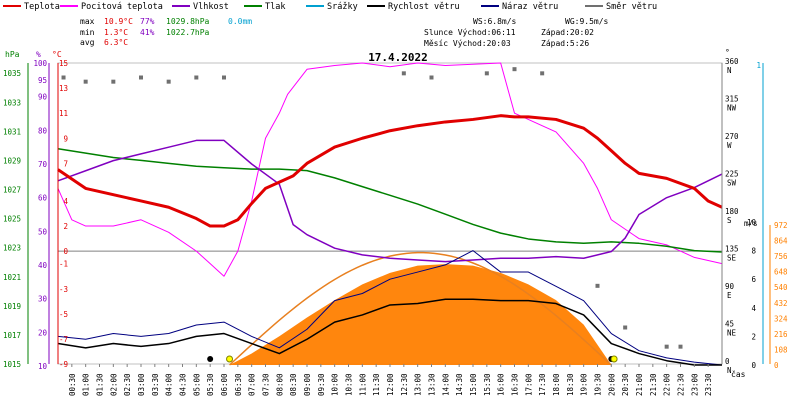  Describe the element at coordinates (100, 384) in the screenshot. I see `x-tick-label: 01:30` at that location.